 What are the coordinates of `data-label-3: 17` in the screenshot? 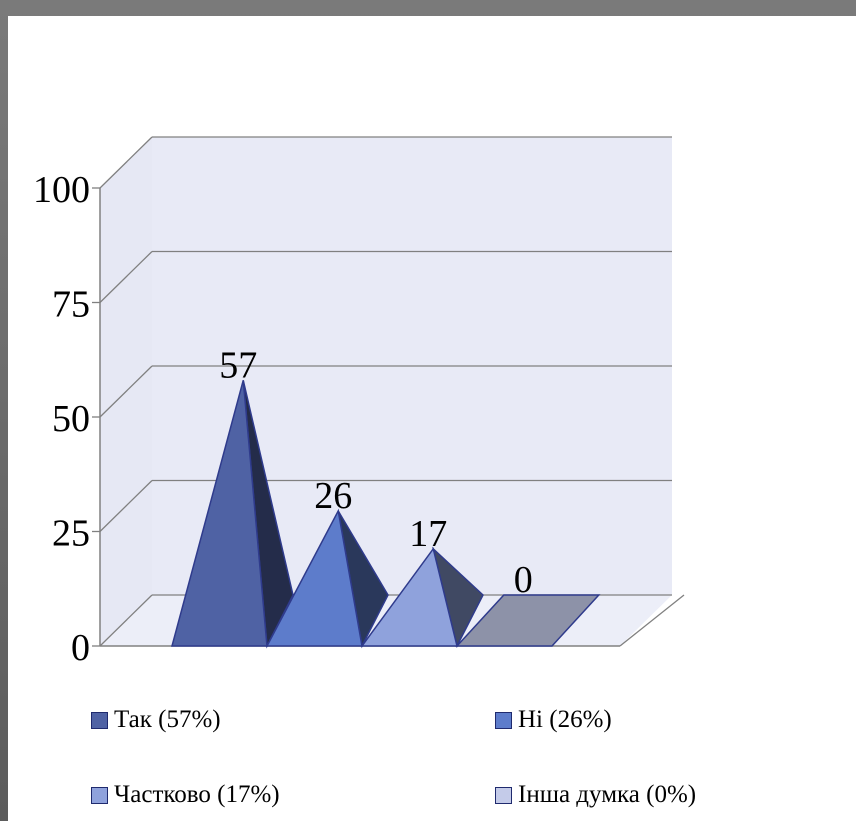 It's located at (428, 534).